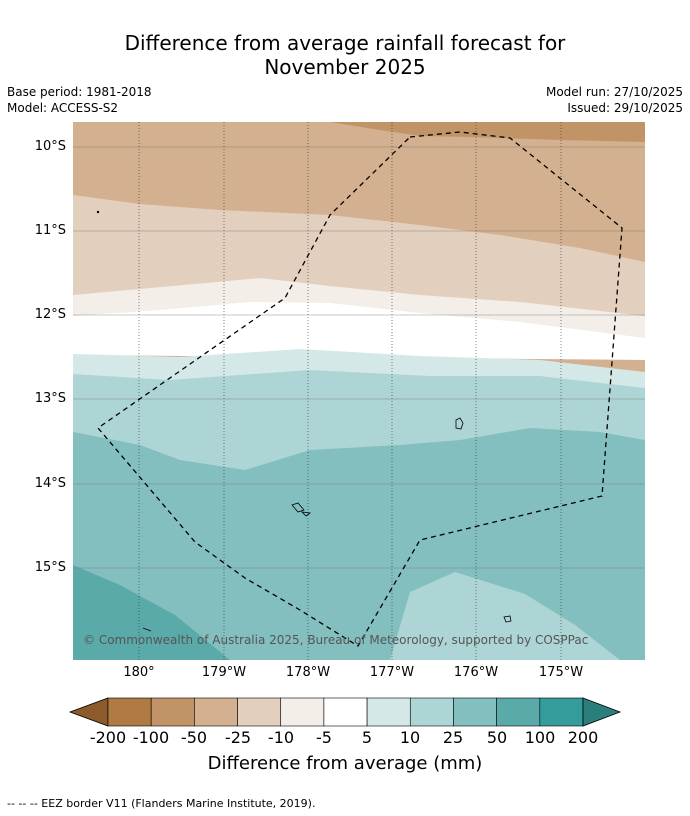 Image resolution: width=690 pixels, height=816 pixels. I want to click on meta-right: Model run: 27/10/2025 Issued: 29/10/2025, so click(614, 100).